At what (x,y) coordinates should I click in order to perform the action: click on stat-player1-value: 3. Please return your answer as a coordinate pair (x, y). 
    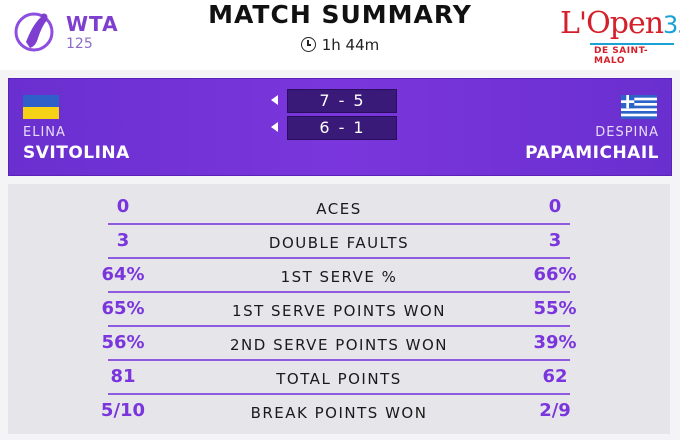
    Looking at the image, I should click on (123, 240).